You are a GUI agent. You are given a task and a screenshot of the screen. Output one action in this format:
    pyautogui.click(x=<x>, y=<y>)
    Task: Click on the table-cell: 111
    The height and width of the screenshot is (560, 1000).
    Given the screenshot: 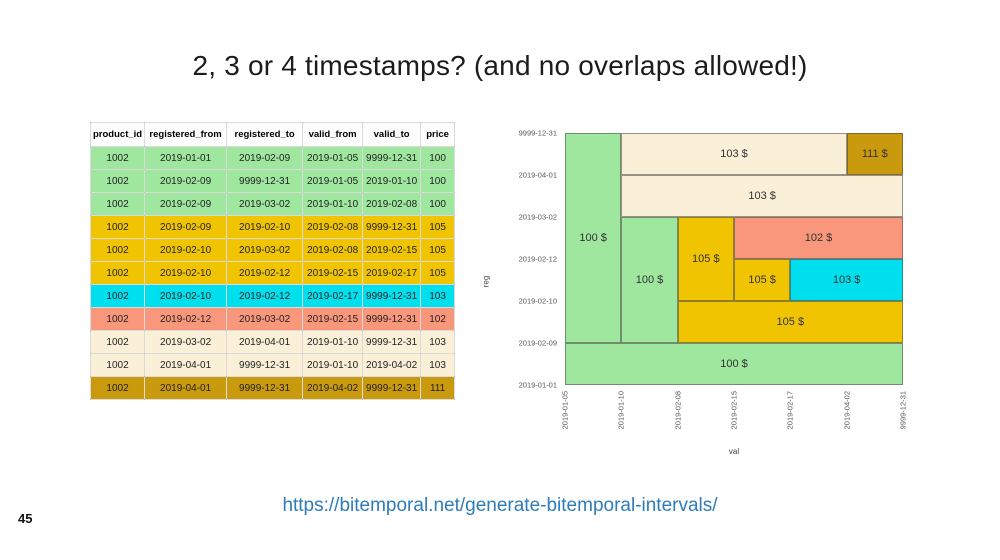 What is the action you would take?
    pyautogui.click(x=438, y=388)
    